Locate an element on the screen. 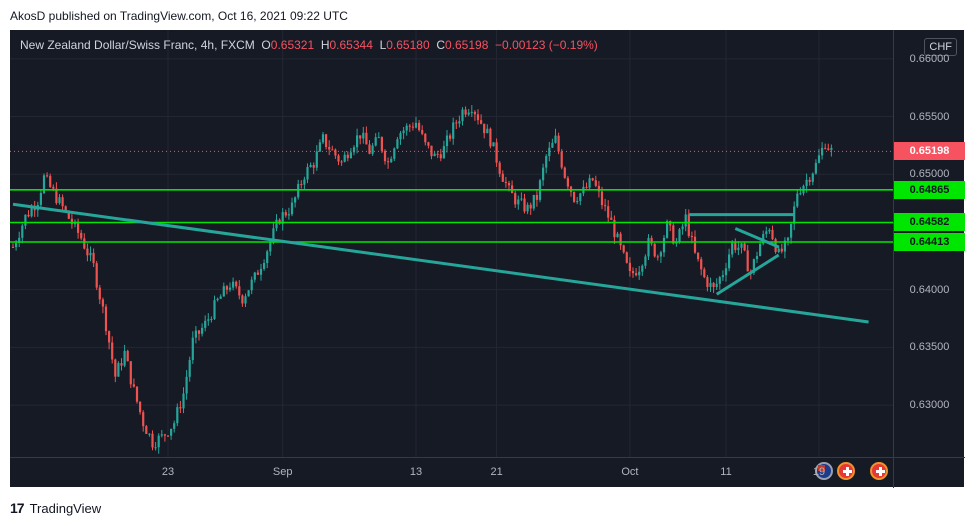 Image resolution: width=976 pixels, height=527 pixels. high-value: 0.65344 is located at coordinates (351, 45).